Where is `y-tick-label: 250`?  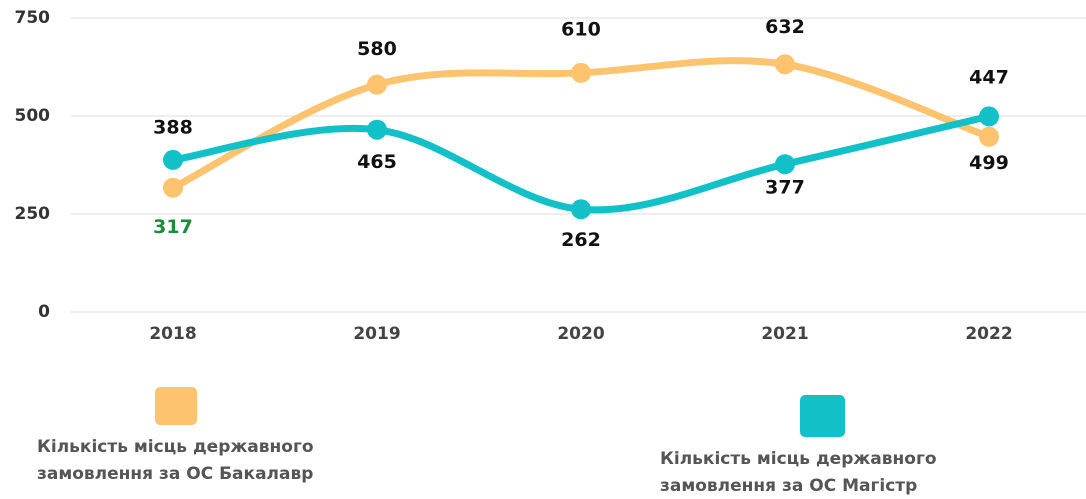 y-tick-label: 250 is located at coordinates (33, 214).